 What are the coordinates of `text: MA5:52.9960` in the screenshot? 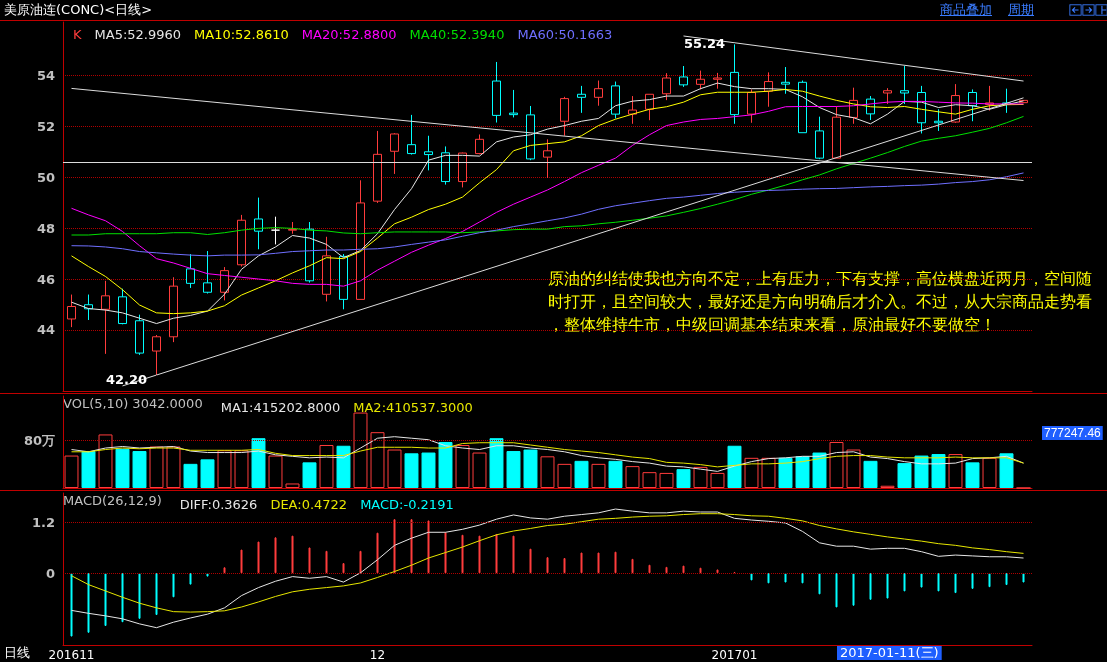 It's located at (138, 34).